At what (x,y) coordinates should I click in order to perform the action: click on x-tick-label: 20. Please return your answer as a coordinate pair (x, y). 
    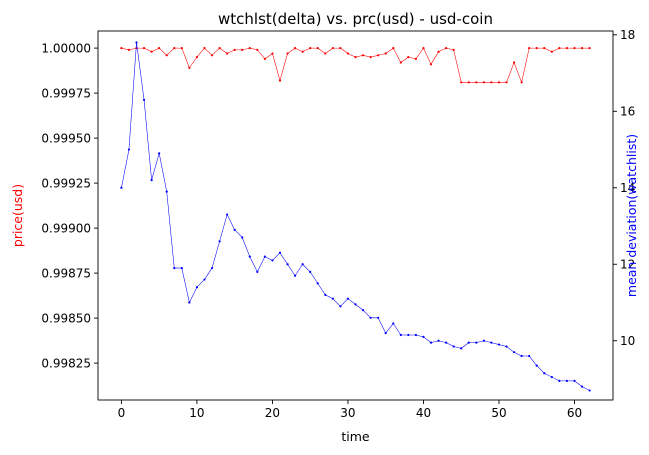
    Looking at the image, I should click on (272, 413).